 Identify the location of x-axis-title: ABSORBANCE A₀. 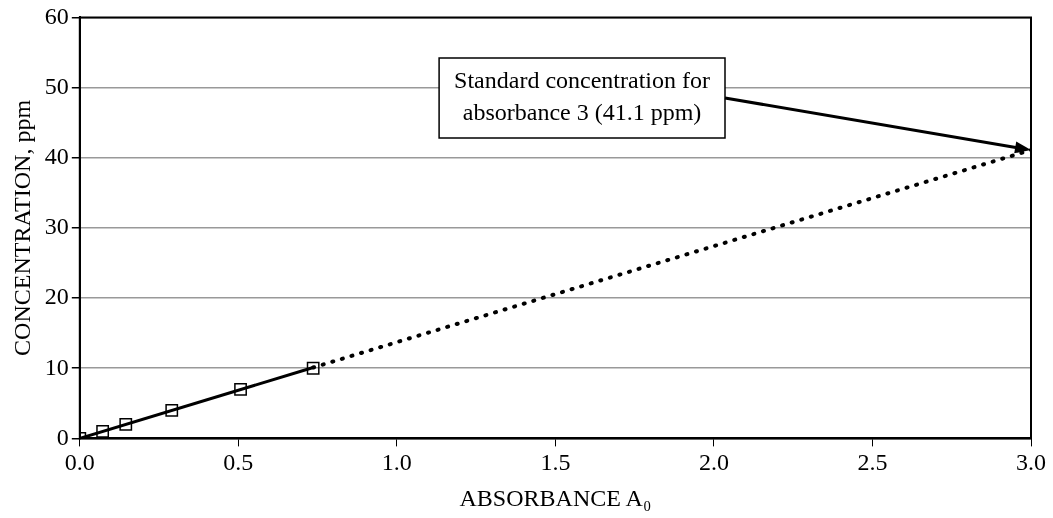
(555, 497).